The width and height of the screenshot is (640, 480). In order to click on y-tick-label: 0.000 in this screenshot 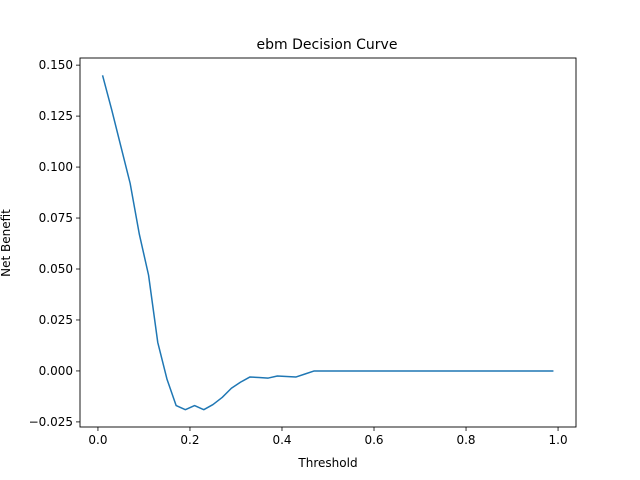, I will do `click(56, 371)`.